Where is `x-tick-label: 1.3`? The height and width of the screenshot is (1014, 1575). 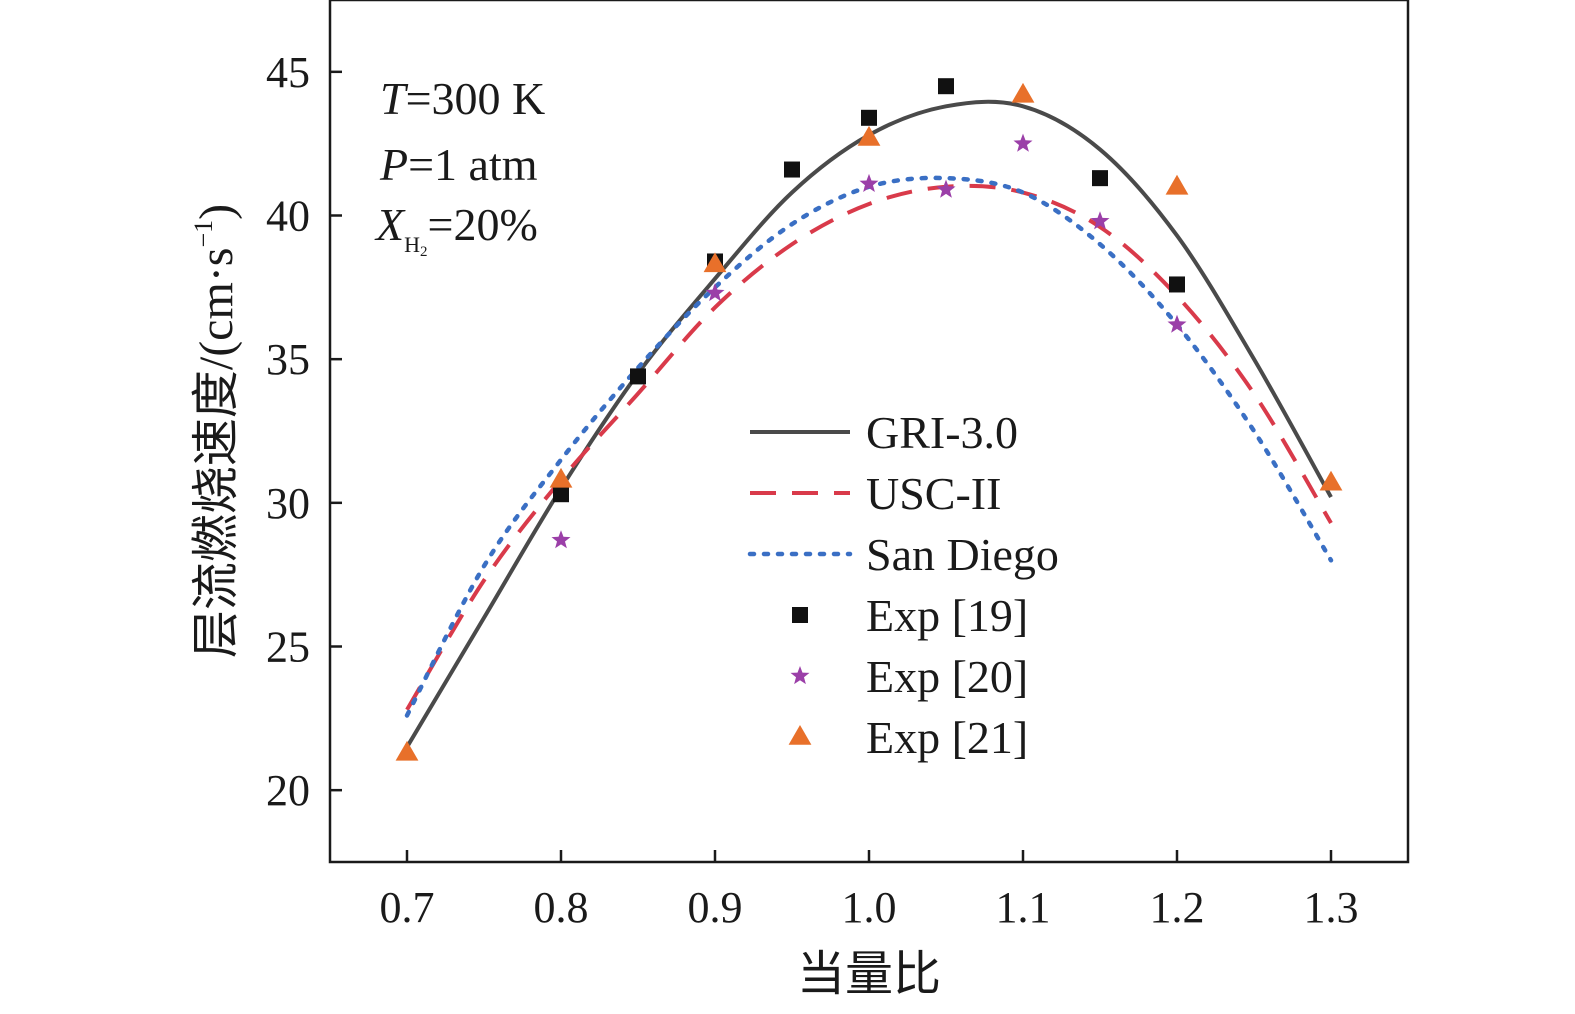
x-tick-label: 1.3 is located at coordinates (1331, 907).